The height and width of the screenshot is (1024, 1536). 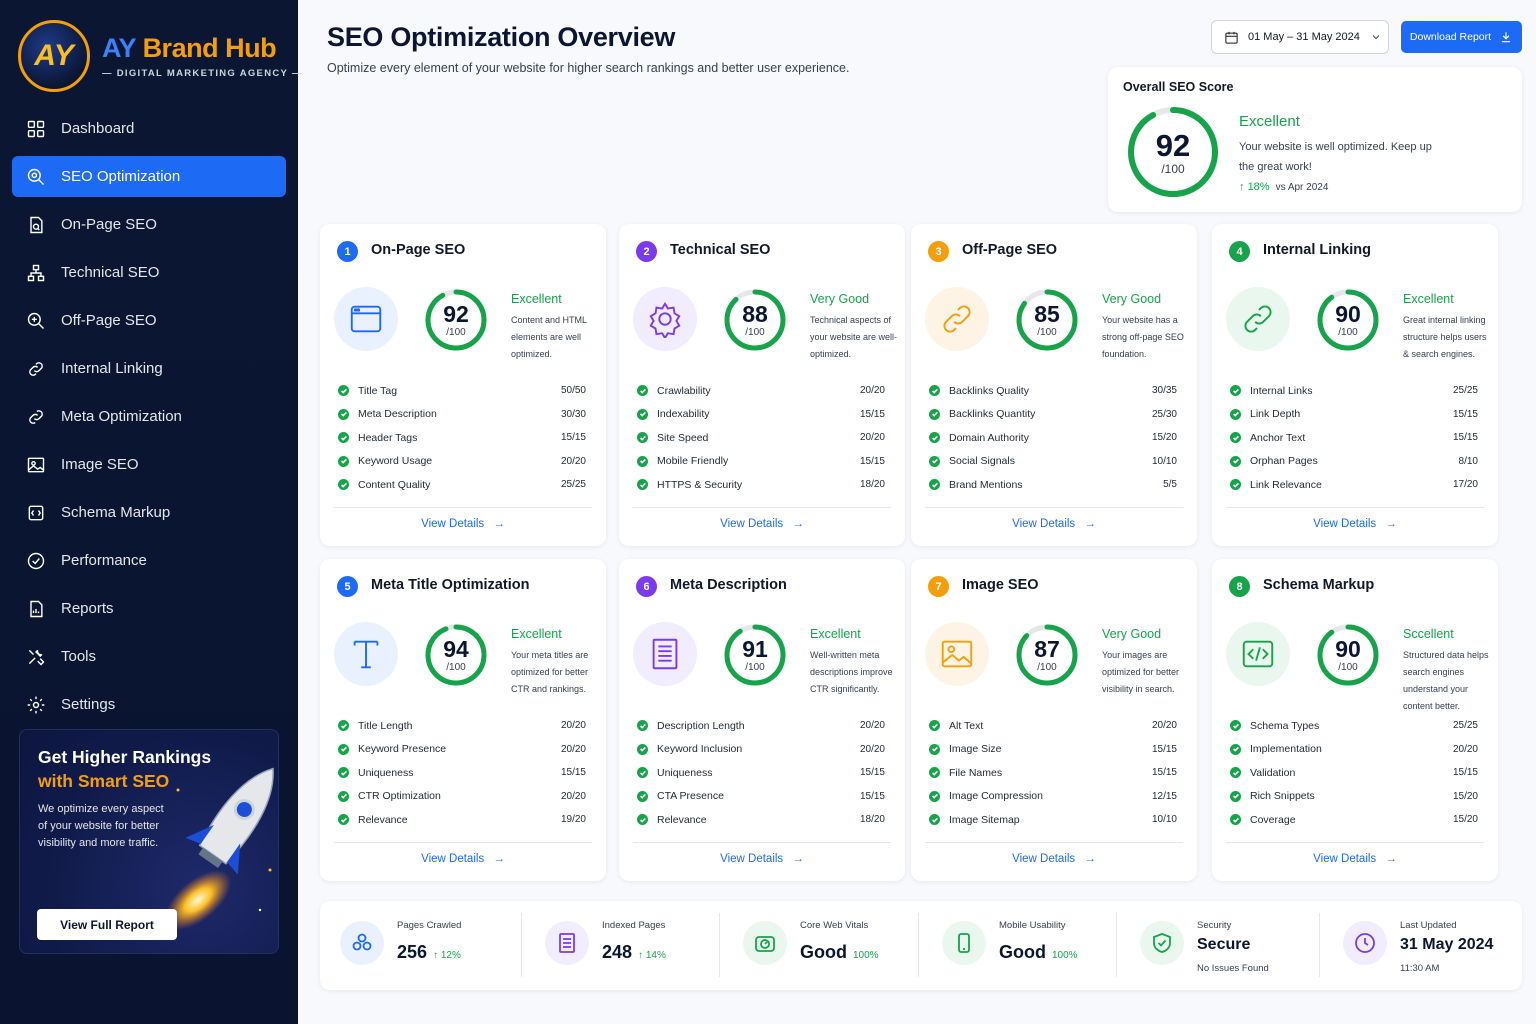 I want to click on metric-row: Site Speed 20/20, so click(x=761, y=438).